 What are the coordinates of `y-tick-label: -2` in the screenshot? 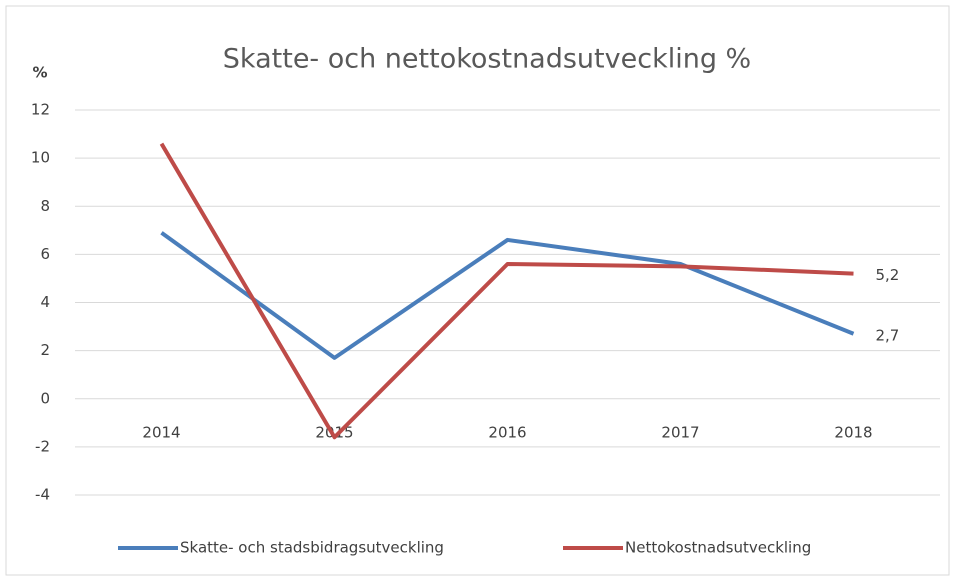 It's located at (42, 446).